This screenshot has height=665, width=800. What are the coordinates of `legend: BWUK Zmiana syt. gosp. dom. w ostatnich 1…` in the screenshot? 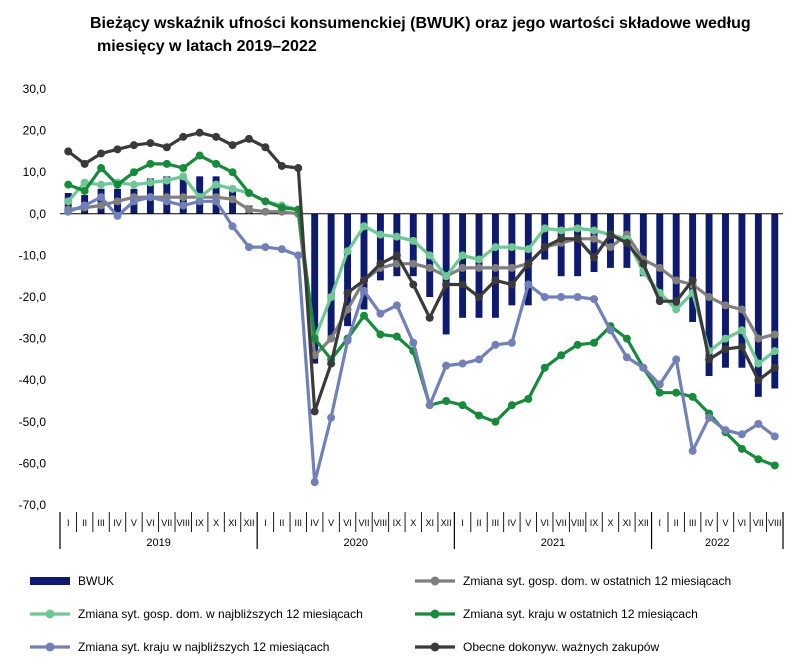 It's located at (380, 614).